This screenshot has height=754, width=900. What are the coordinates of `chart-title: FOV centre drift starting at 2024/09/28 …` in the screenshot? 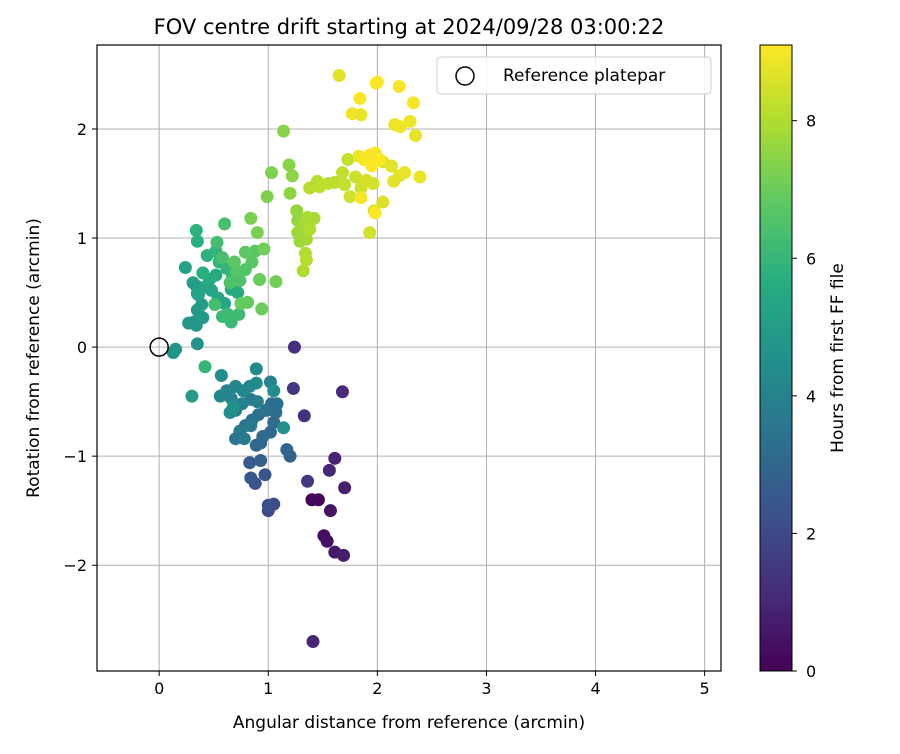 It's located at (409, 27).